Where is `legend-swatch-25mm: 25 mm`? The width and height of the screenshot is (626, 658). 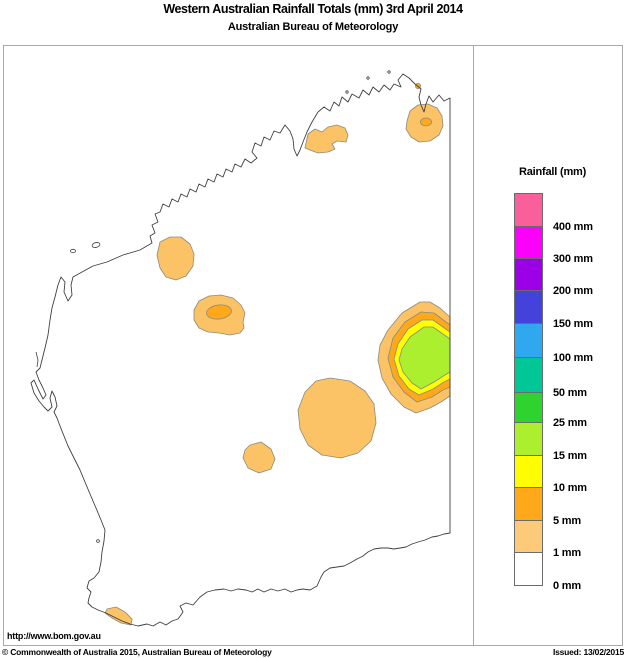 legend-swatch-25mm: 25 mm is located at coordinates (550, 410).